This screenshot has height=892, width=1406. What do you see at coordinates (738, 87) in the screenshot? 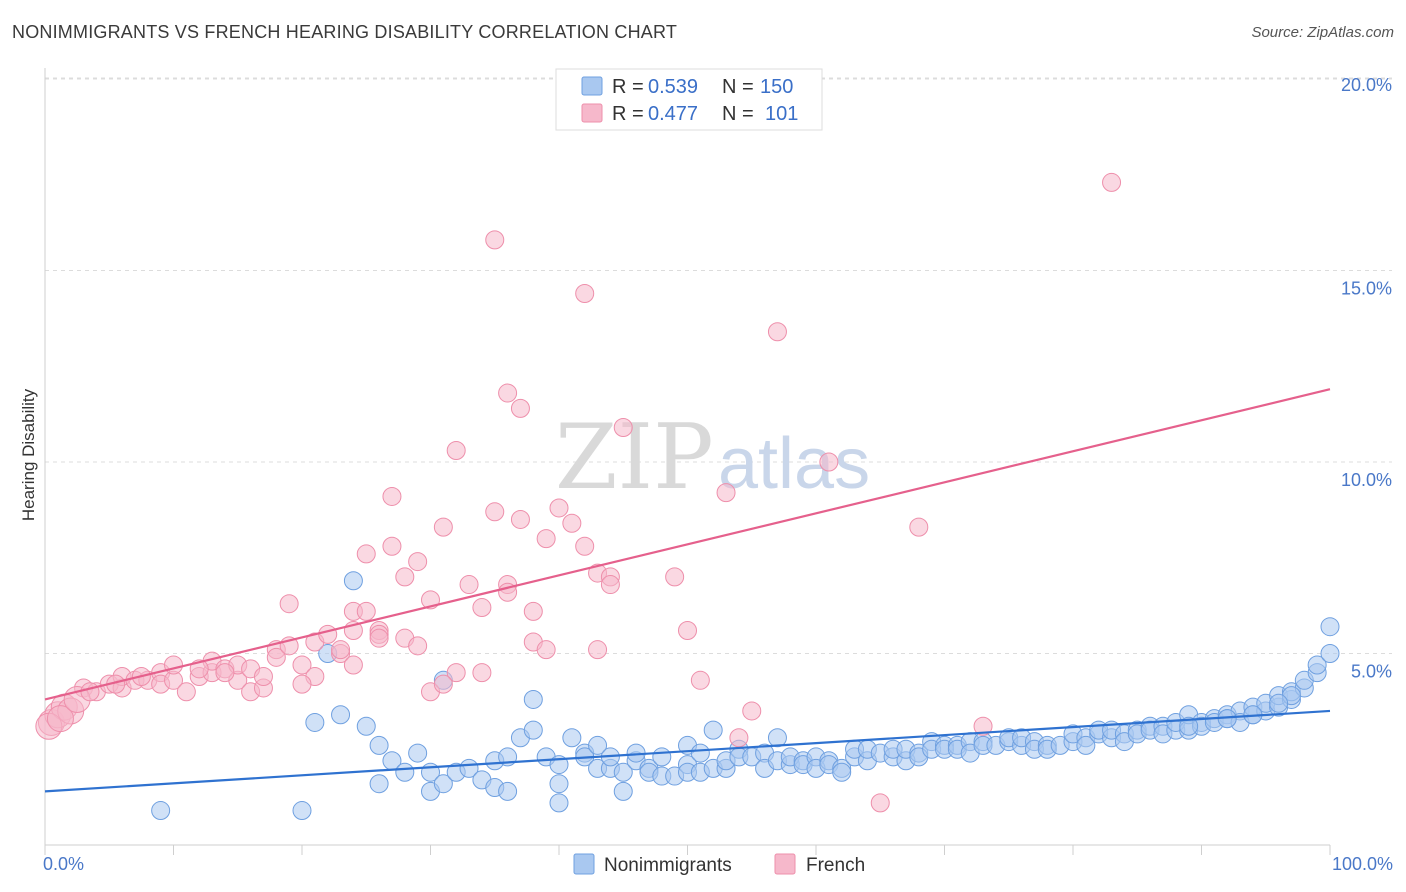
I see `legend-n-label-1: N =` at bounding box center [738, 87].